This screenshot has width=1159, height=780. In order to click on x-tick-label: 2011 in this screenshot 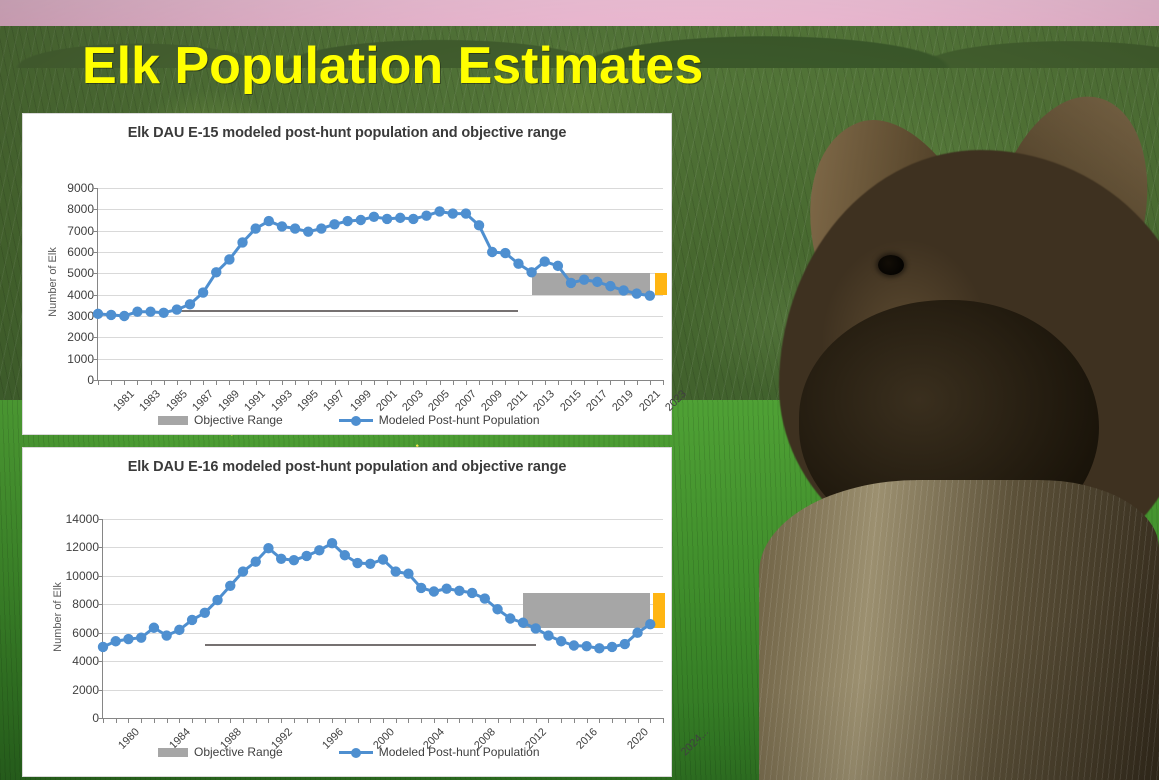, I will do `click(518, 401)`.